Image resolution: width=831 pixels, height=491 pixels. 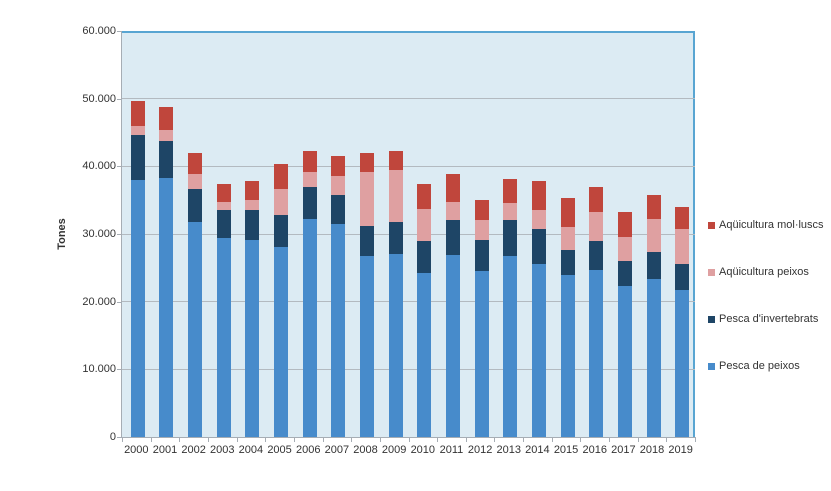 I want to click on bar-2009-aq-icultura-mol-luscs, so click(x=395, y=161).